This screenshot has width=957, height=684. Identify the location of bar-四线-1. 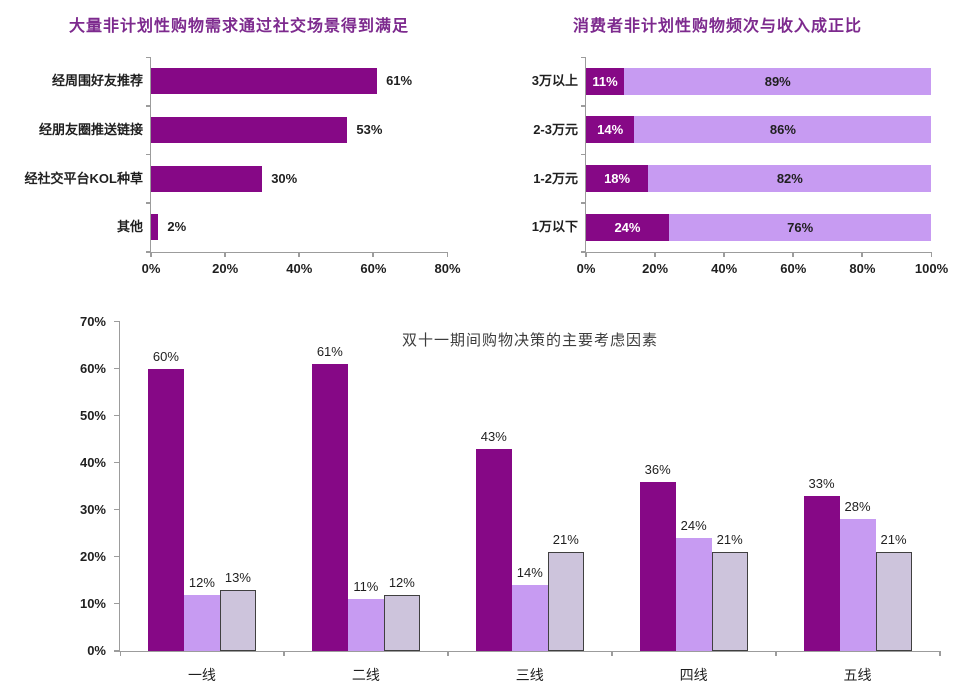
(693, 594).